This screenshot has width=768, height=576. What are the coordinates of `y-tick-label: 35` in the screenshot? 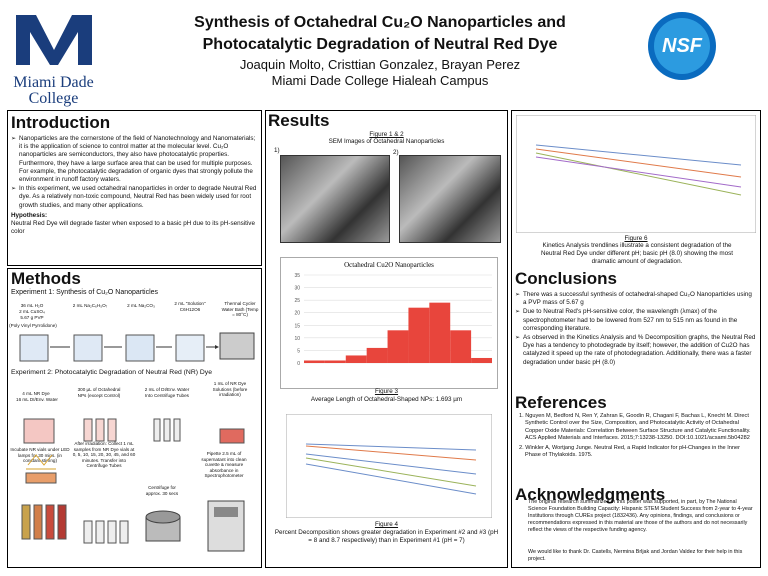 It's located at (297, 276).